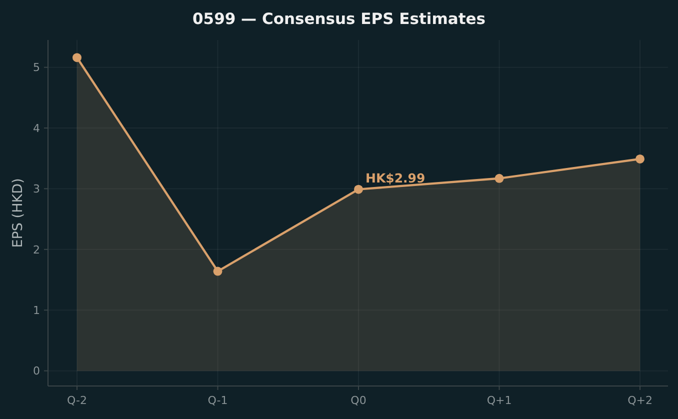  I want to click on y-tick-label: 4, so click(36, 128).